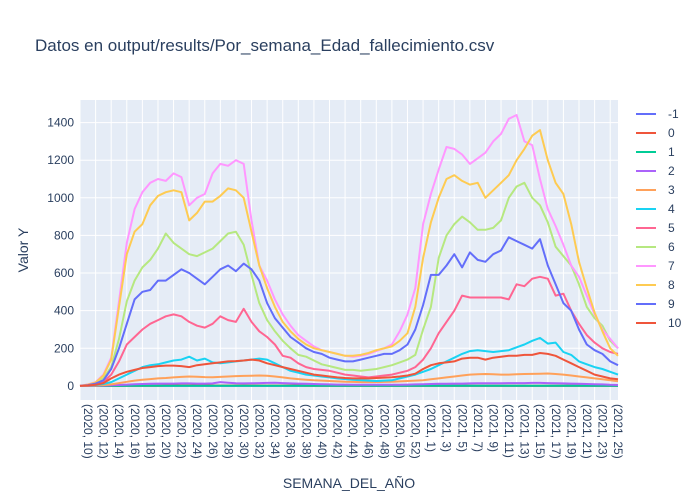 This screenshot has width=700, height=500. I want to click on y-axis-label: Valor Y, so click(23, 249).